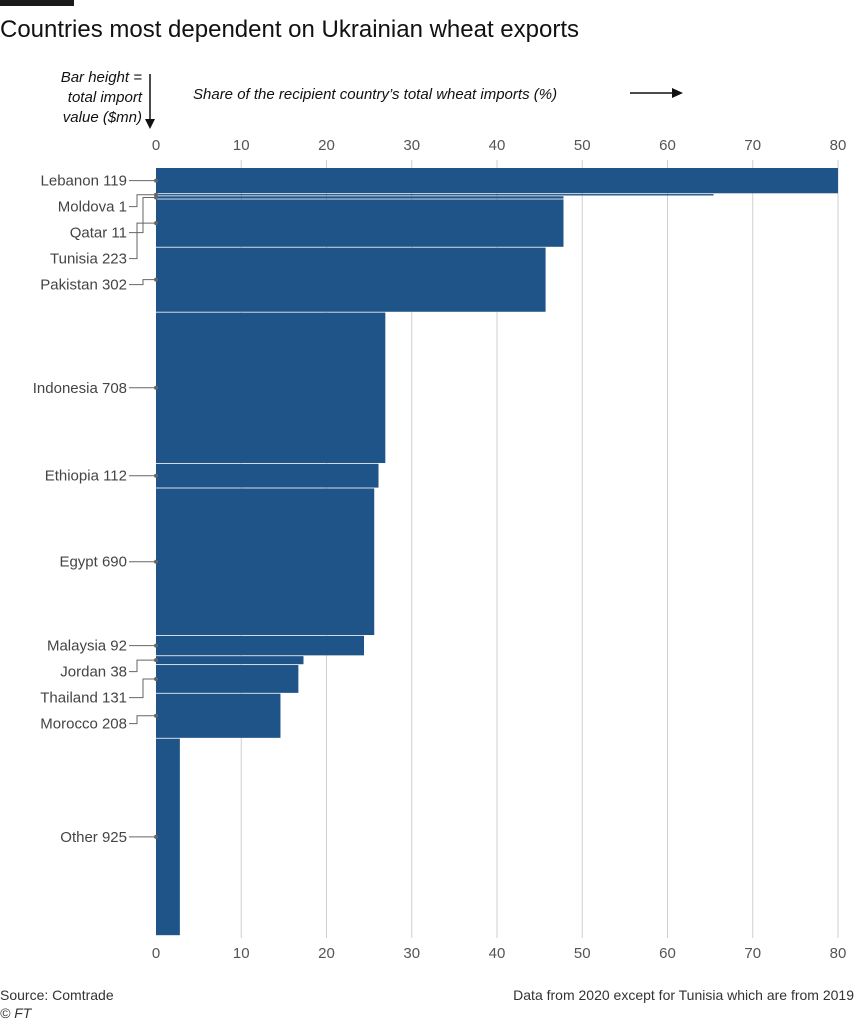 The image size is (860, 1024). I want to click on x-tick-label-top: 30, so click(411, 145).